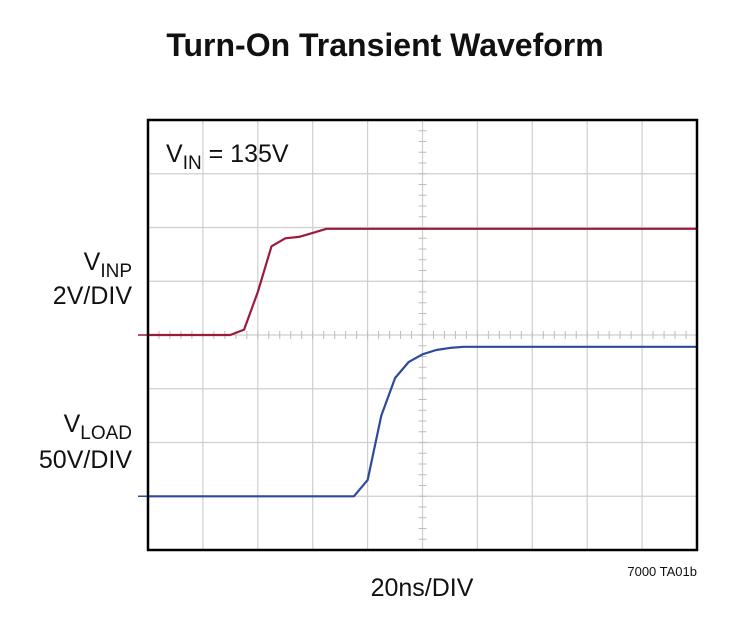  I want to click on annotation-subscript: IN, so click(192, 163).